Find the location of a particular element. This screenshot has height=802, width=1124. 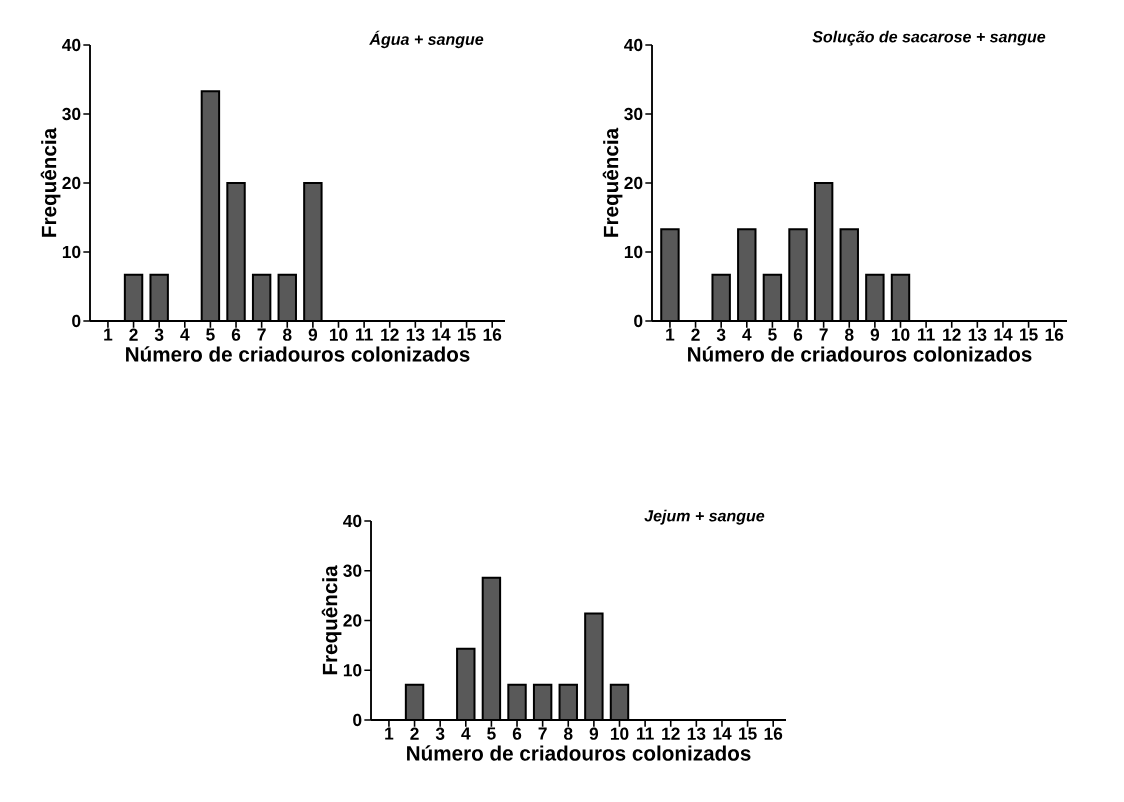

chart-title: Água + sangue is located at coordinates (426, 39).